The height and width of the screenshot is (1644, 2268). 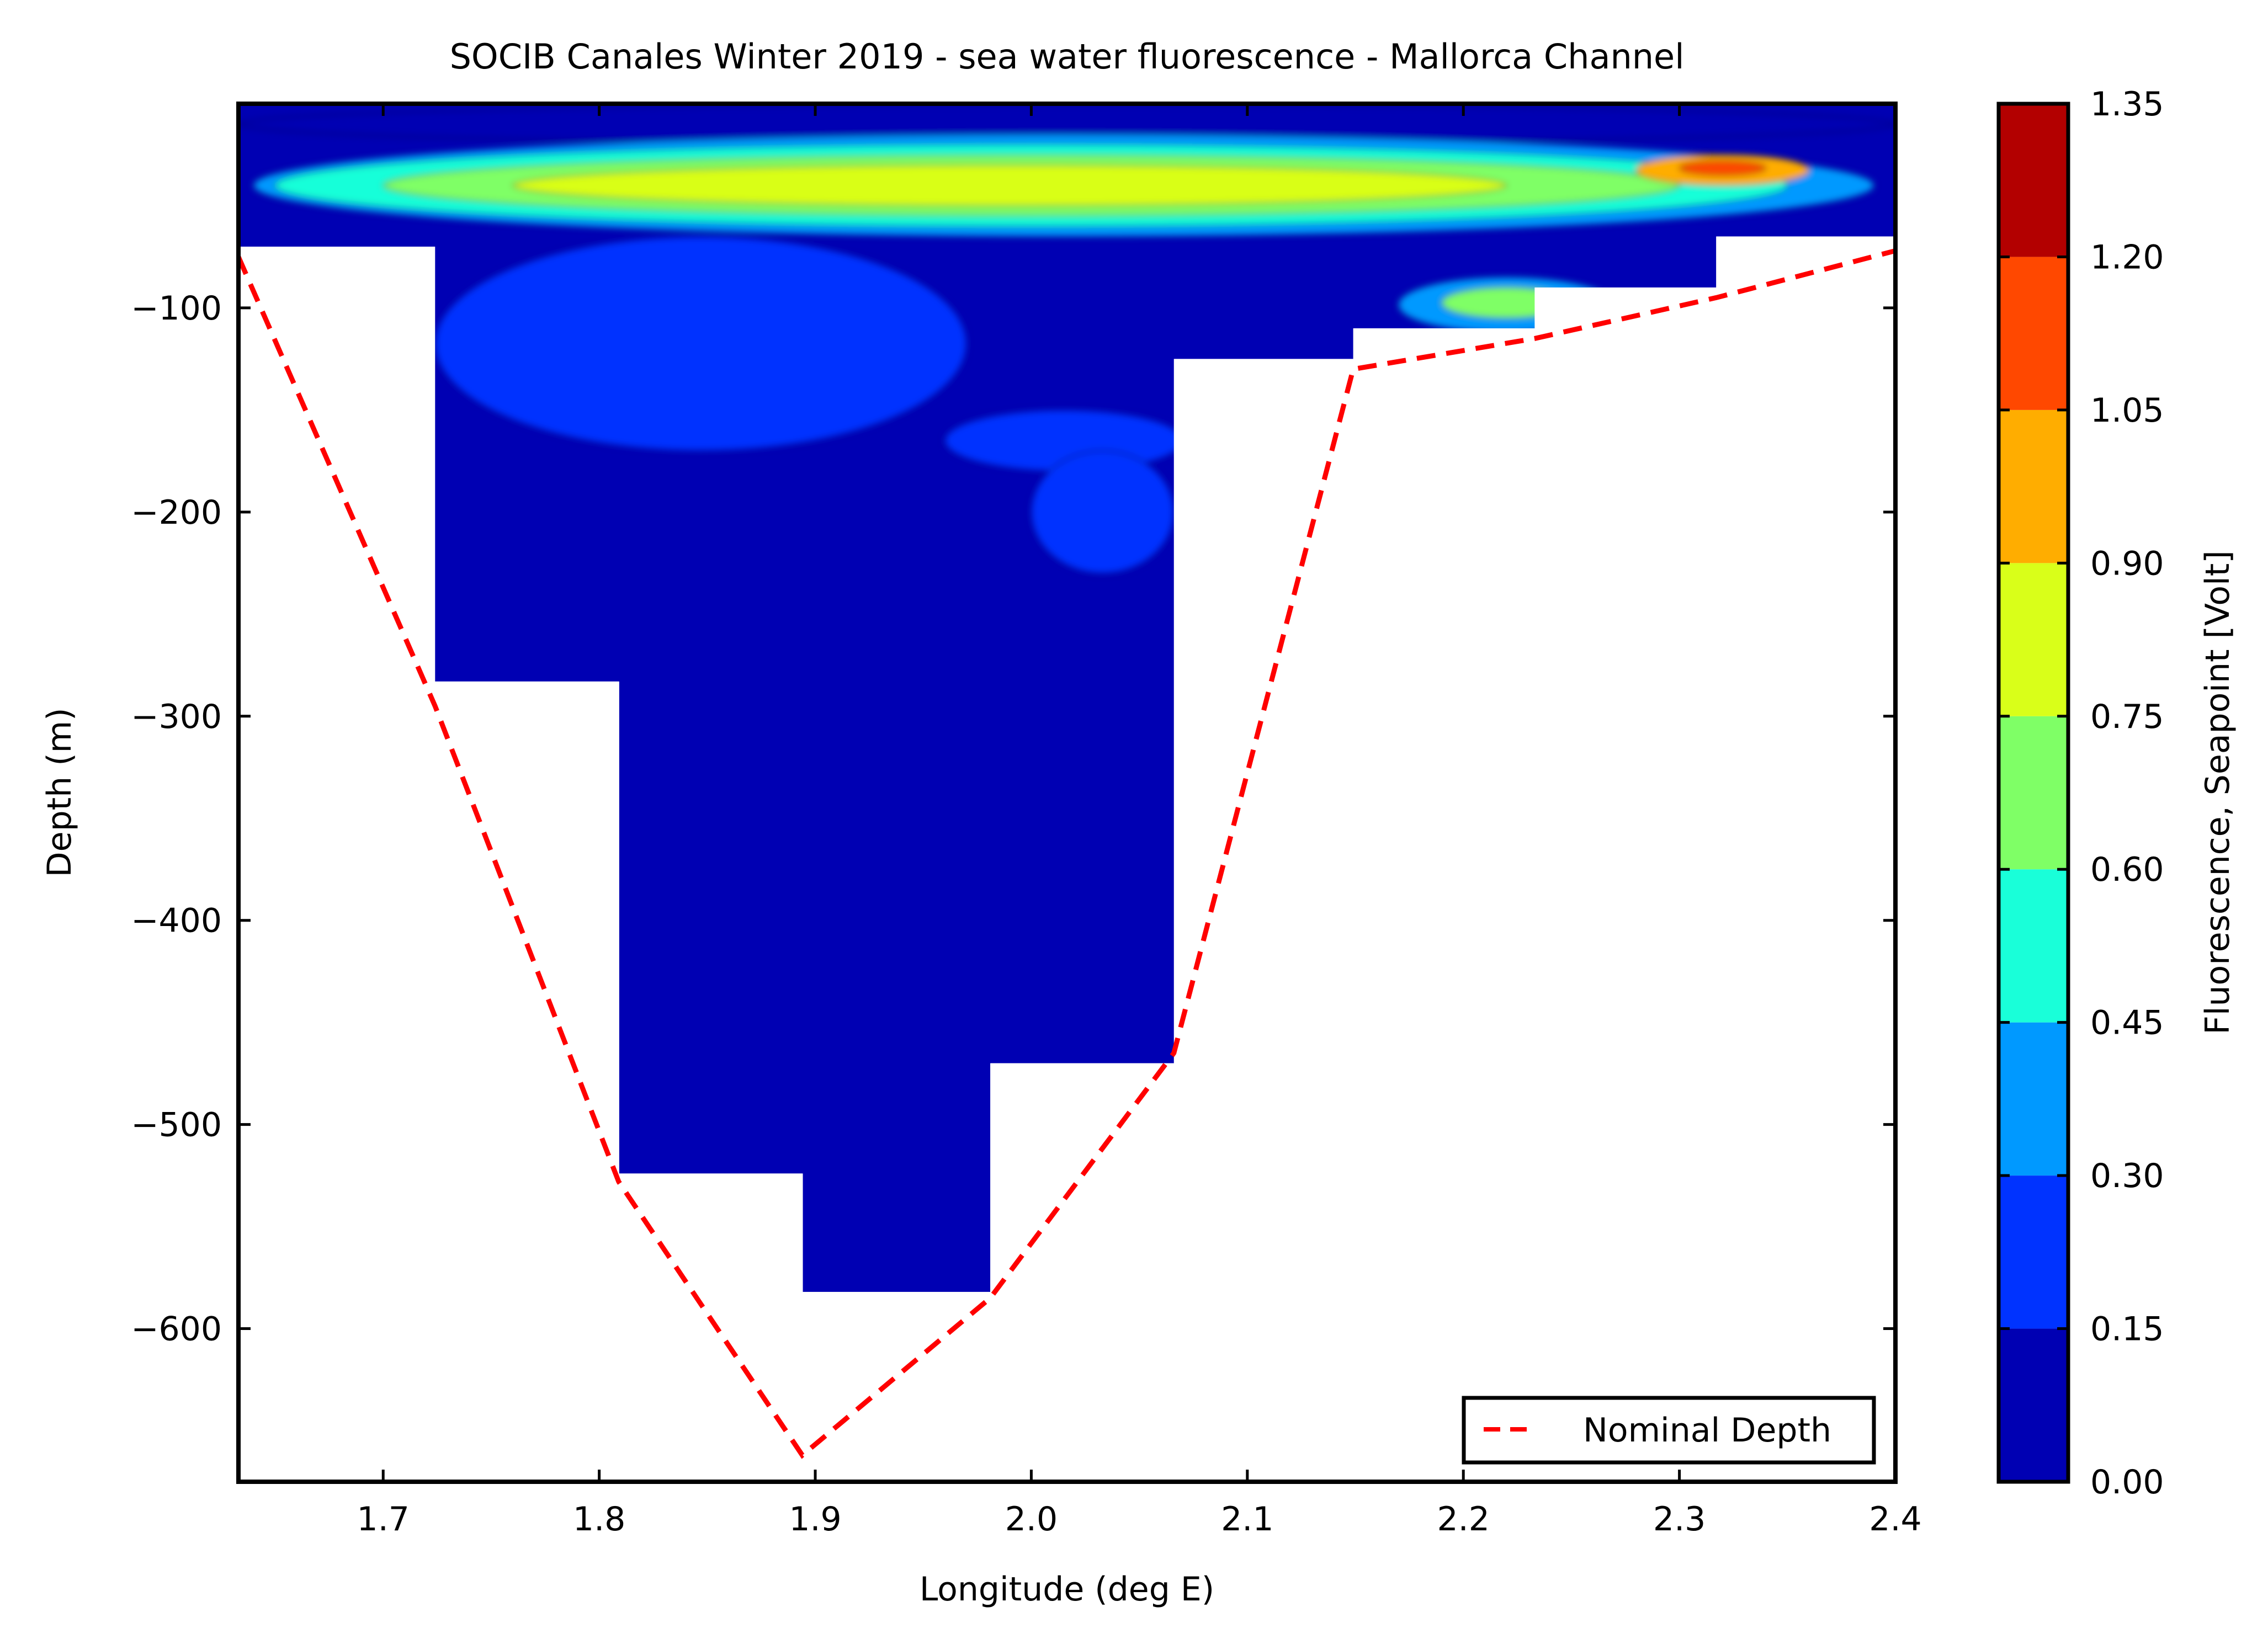 What do you see at coordinates (176, 512) in the screenshot?
I see `y-tick-label: −200` at bounding box center [176, 512].